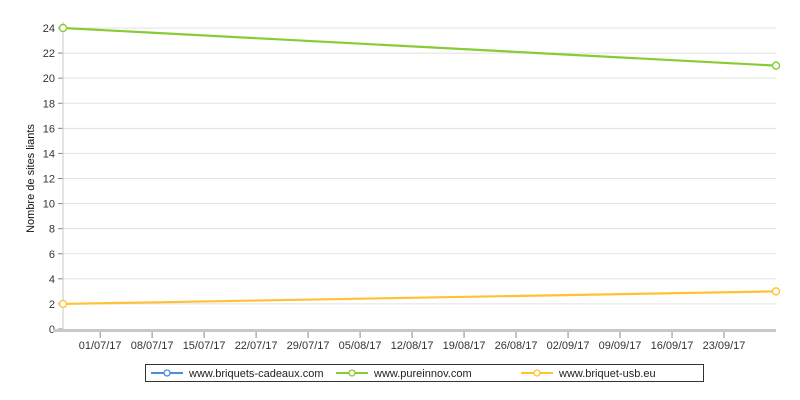 The width and height of the screenshot is (800, 400). Describe the element at coordinates (412, 346) in the screenshot. I see `x-tick-label: 12/08/17` at that location.